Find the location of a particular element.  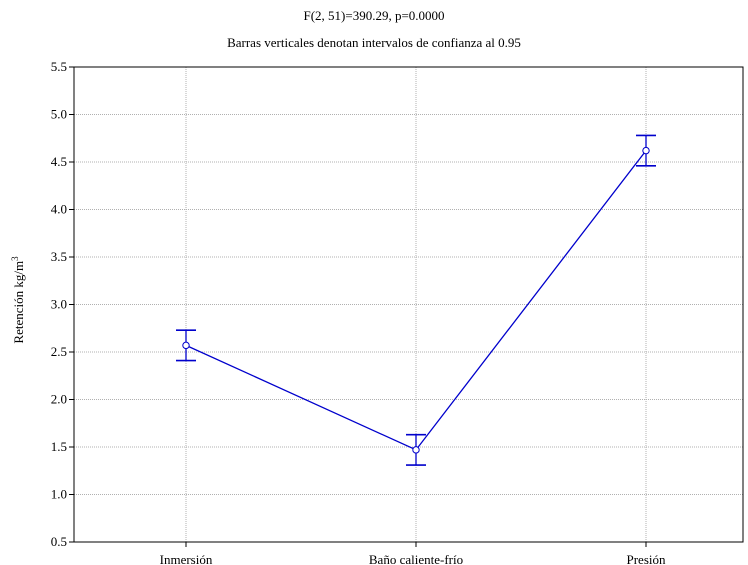

x-ticks: Inmersión Baño caliente-frío Presión is located at coordinates (413, 553).